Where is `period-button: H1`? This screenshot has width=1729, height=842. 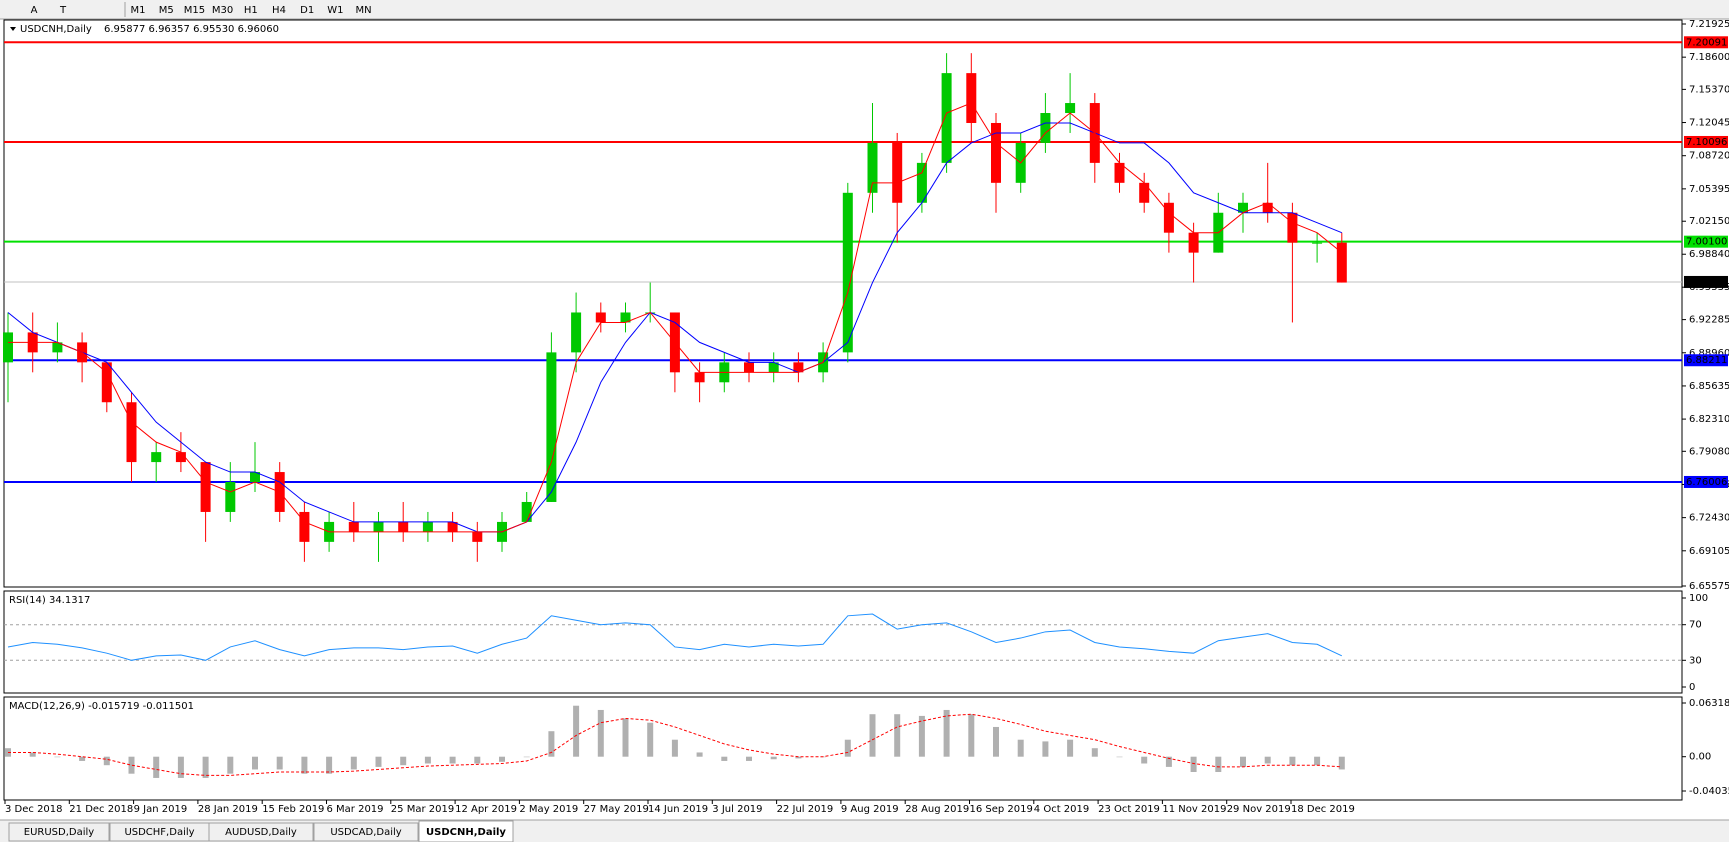
period-button: H1 is located at coordinates (251, 10).